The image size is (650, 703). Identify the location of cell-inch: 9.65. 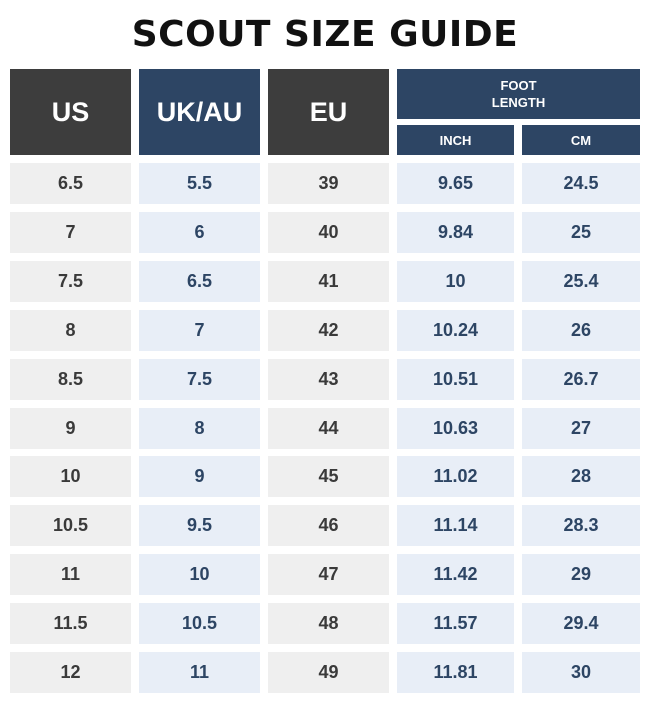
(455, 183).